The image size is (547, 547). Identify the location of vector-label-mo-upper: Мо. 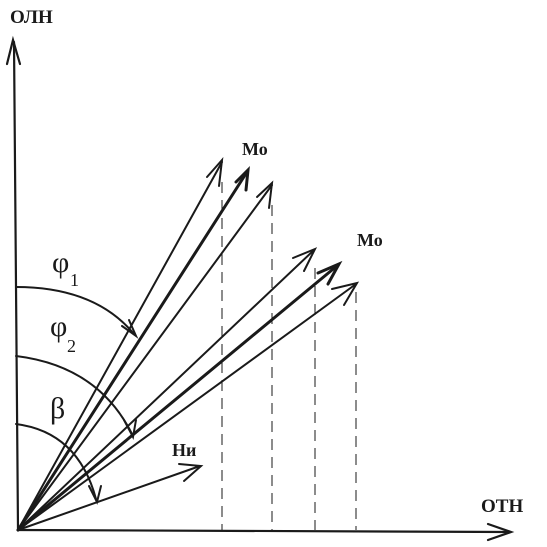
(255, 149).